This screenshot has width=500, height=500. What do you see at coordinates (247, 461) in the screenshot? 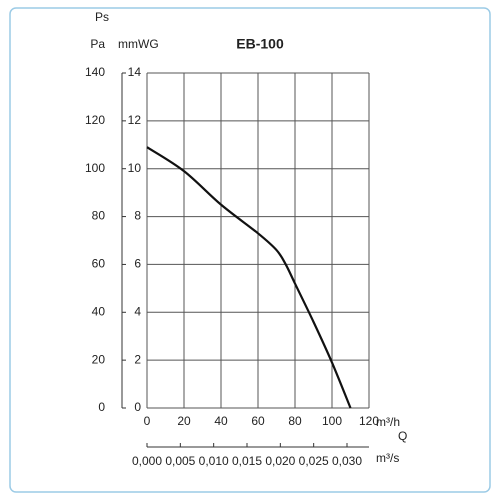
I see `x2-tick-label: 0,015` at bounding box center [247, 461].